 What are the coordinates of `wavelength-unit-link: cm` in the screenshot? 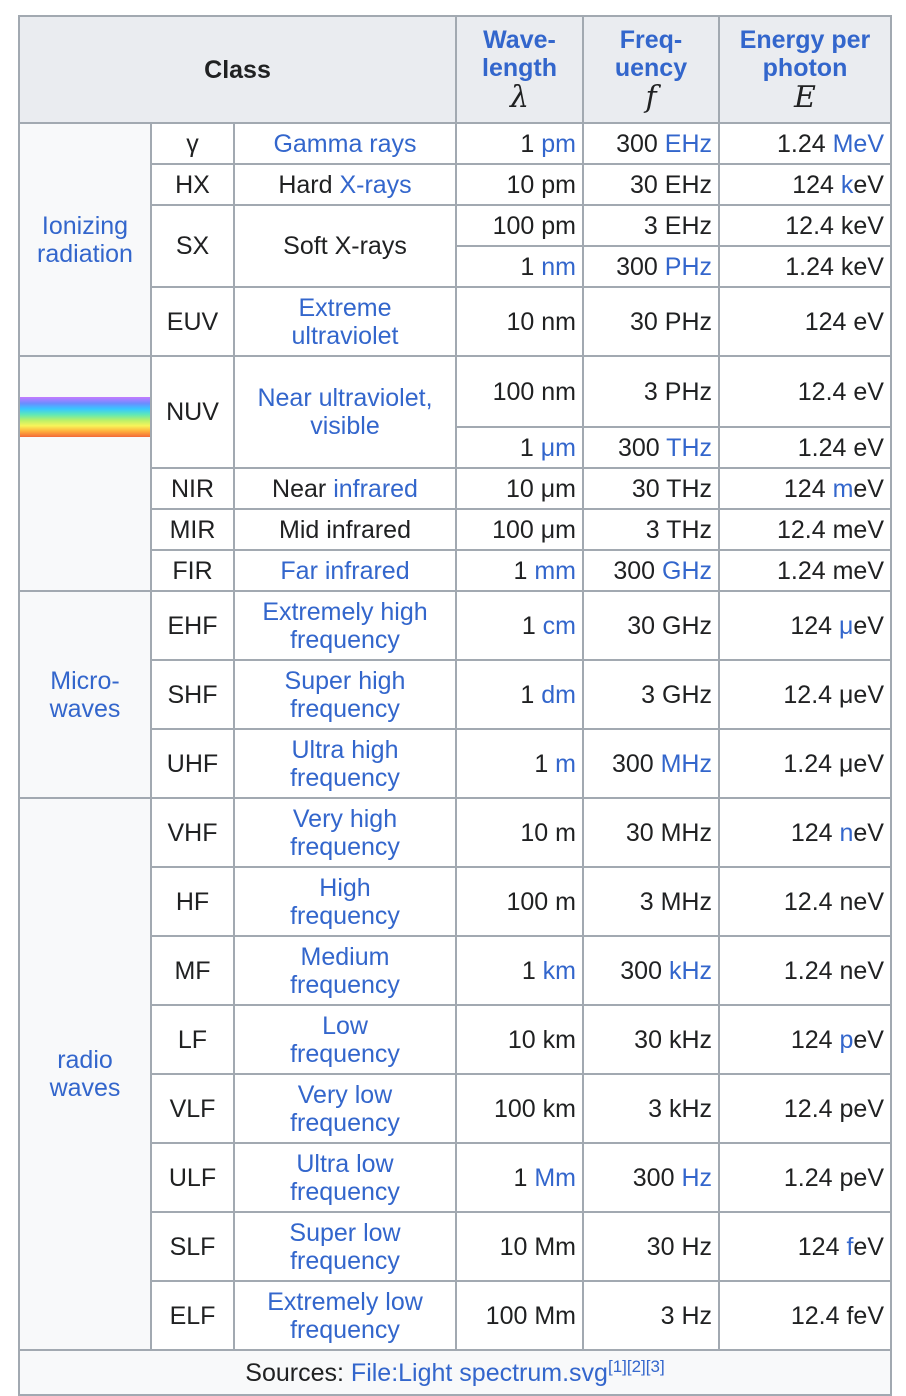 It's located at (559, 625).